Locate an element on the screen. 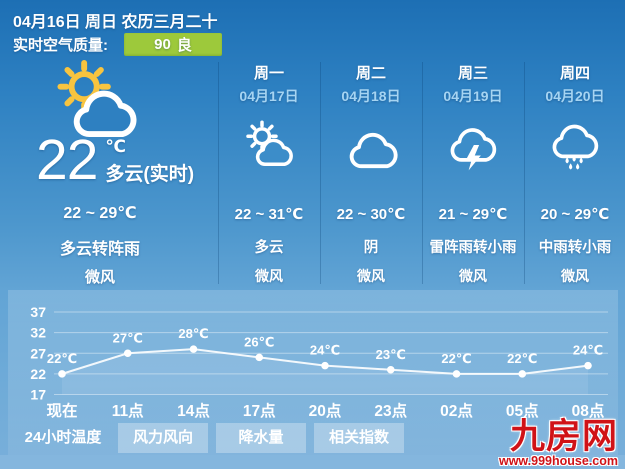 The width and height of the screenshot is (625, 469). watermark: 九房网 www.999house.com is located at coordinates (558, 443).